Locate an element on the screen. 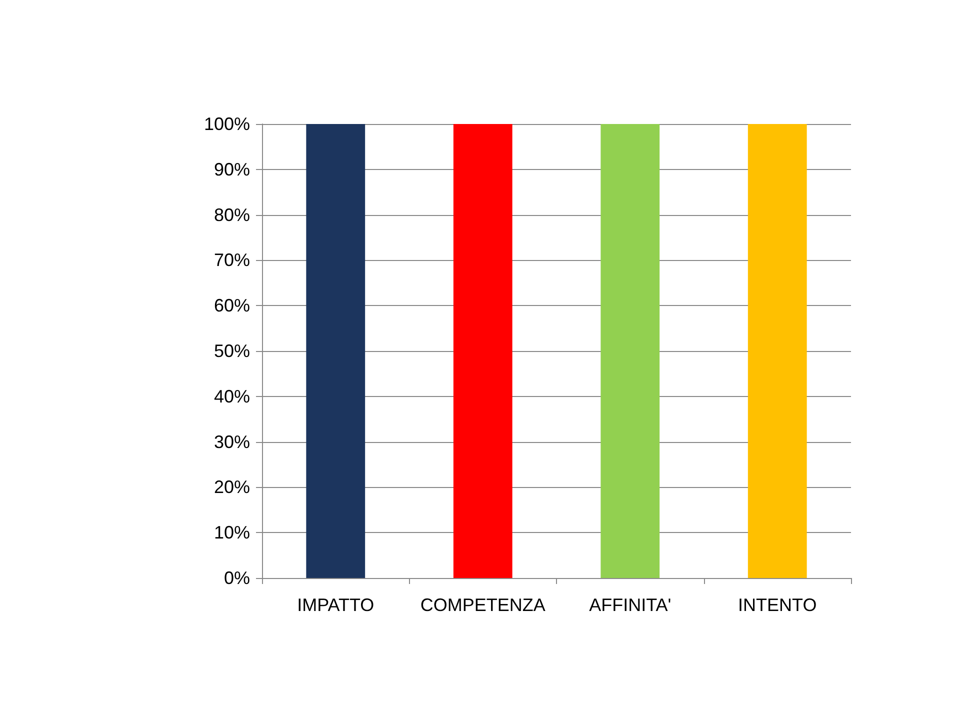 The height and width of the screenshot is (720, 960). y-tick-label: 10% is located at coordinates (232, 532).